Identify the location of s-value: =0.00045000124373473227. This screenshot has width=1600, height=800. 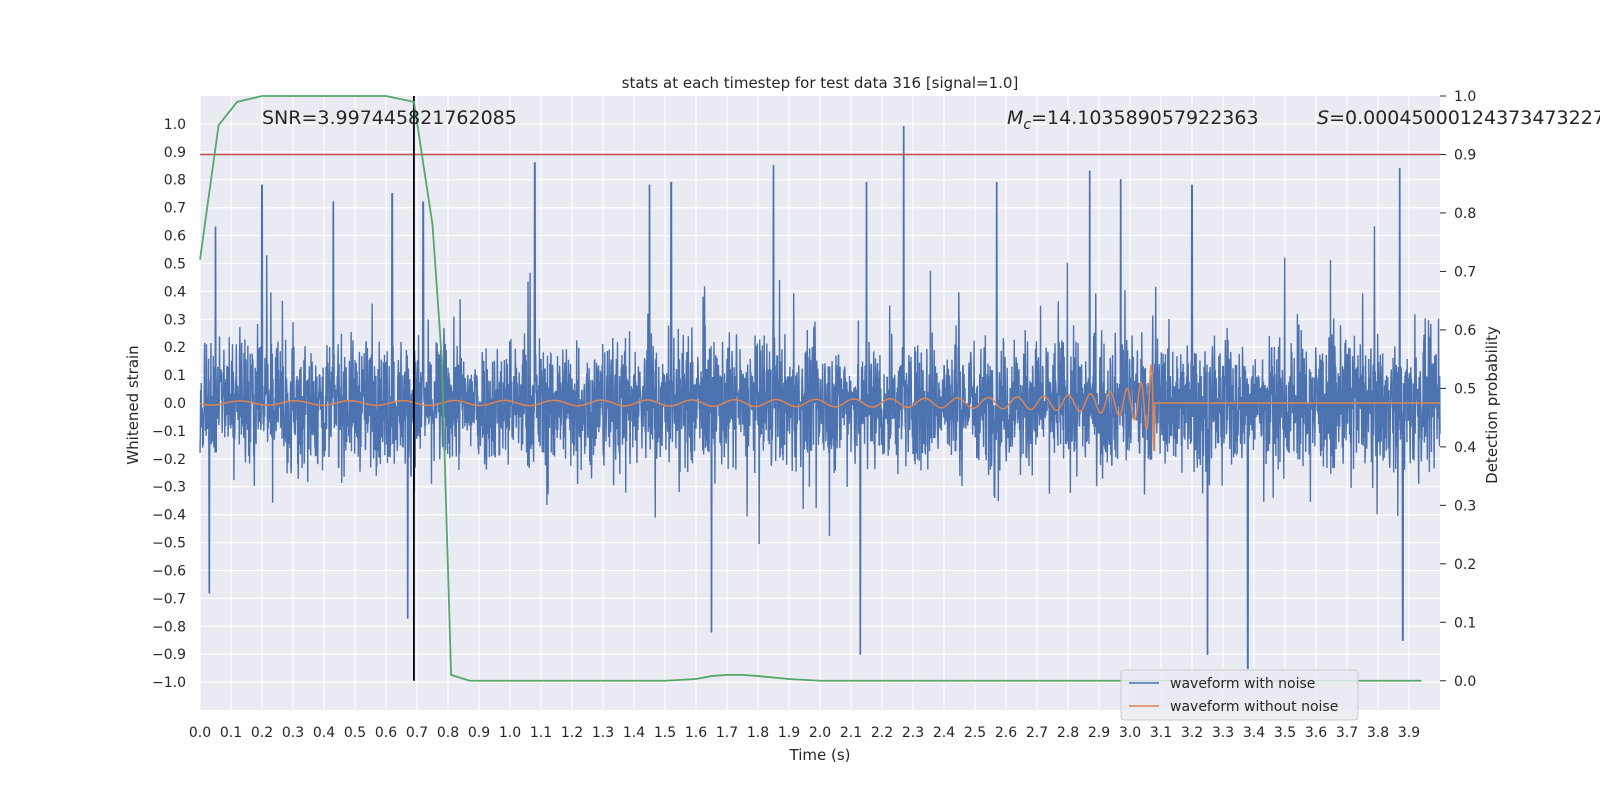
(1464, 118).